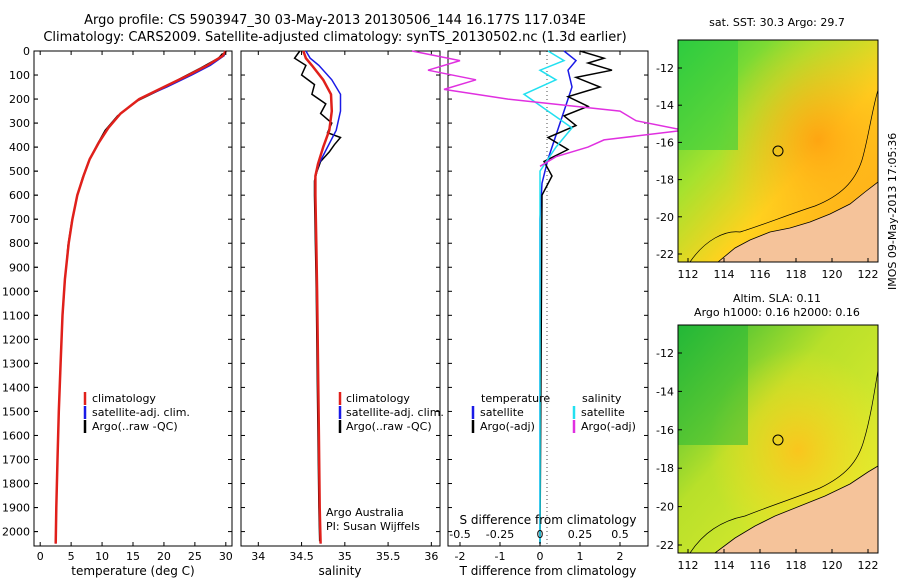 Image resolution: width=900 pixels, height=580 pixels. Describe the element at coordinates (258, 556) in the screenshot. I see `x-tick-label: 34` at that location.